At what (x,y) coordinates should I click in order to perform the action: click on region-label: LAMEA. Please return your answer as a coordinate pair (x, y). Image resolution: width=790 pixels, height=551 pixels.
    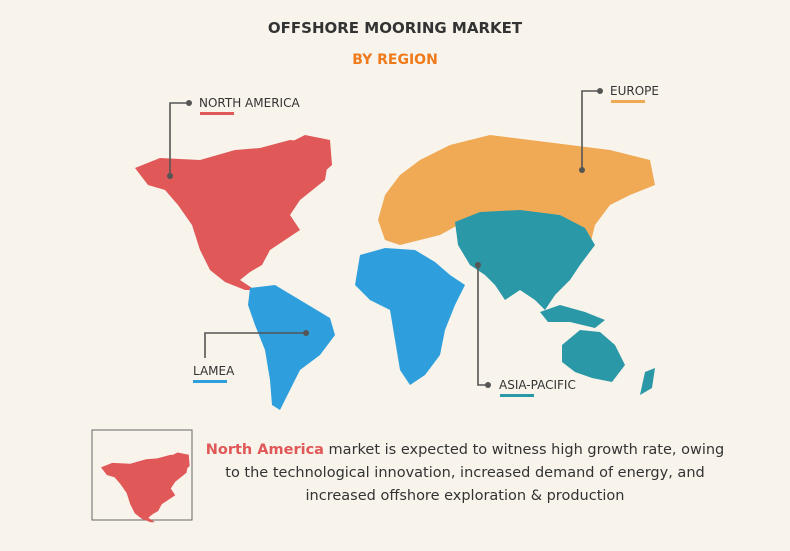
    Looking at the image, I should click on (214, 371).